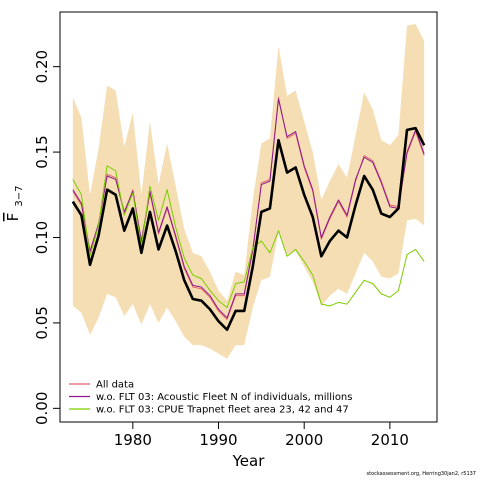 This screenshot has height=480, width=480. I want to click on y-tick-label: 0.05, so click(42, 322).